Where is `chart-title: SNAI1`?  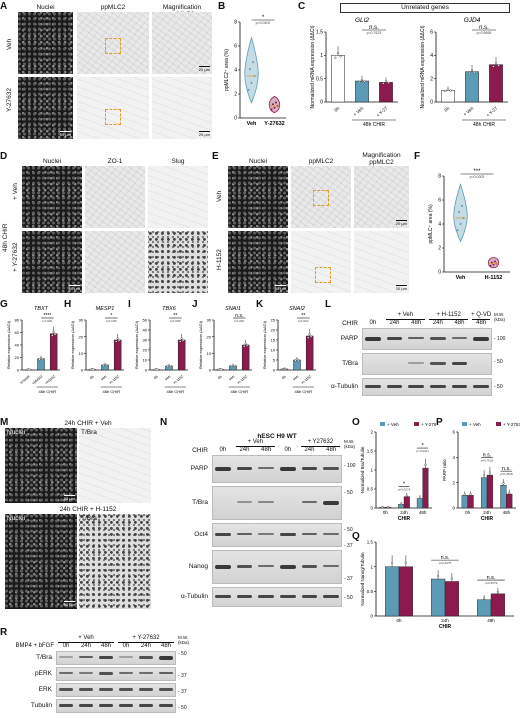
chart-title: SNAI1 is located at coordinates (233, 309).